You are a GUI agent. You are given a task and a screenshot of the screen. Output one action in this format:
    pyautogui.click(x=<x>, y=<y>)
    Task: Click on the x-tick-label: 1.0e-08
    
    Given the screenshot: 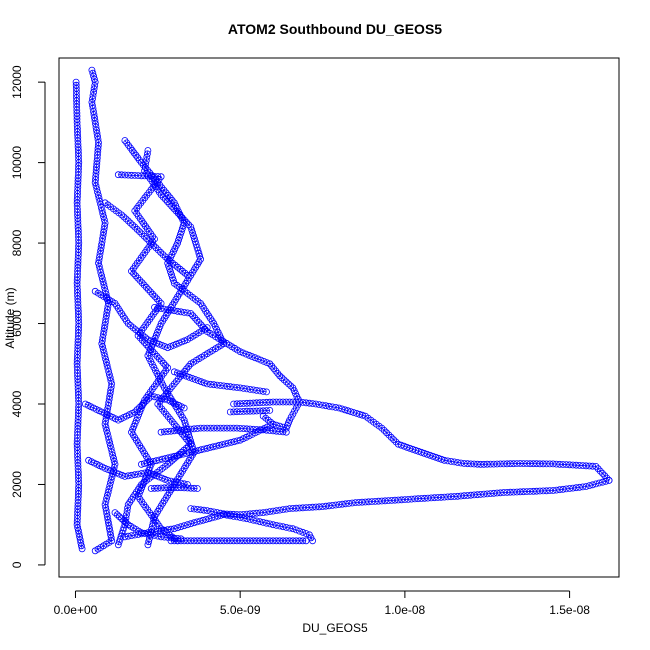 What is the action you would take?
    pyautogui.click(x=405, y=610)
    